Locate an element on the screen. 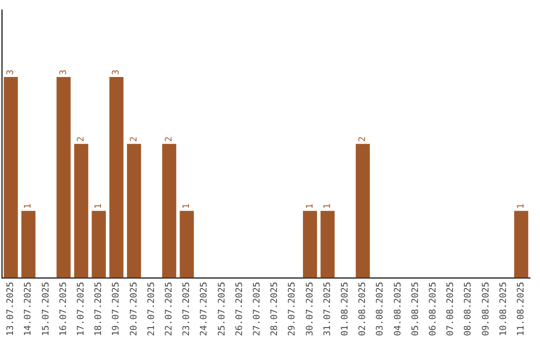 This screenshot has height=340, width=540. x-tick-label: 04.08.2025 is located at coordinates (398, 309).